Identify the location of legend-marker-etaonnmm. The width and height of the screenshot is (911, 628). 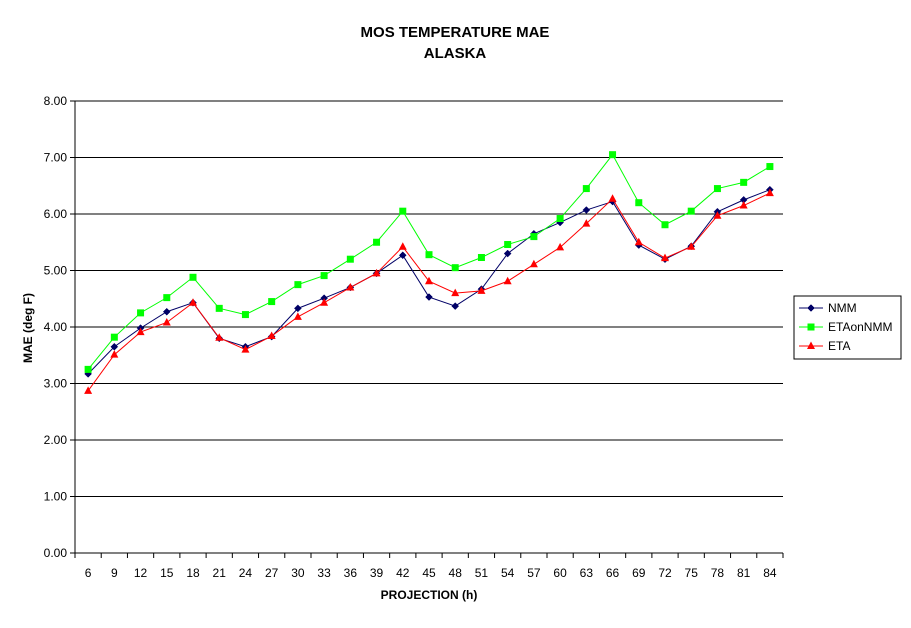
(811, 327).